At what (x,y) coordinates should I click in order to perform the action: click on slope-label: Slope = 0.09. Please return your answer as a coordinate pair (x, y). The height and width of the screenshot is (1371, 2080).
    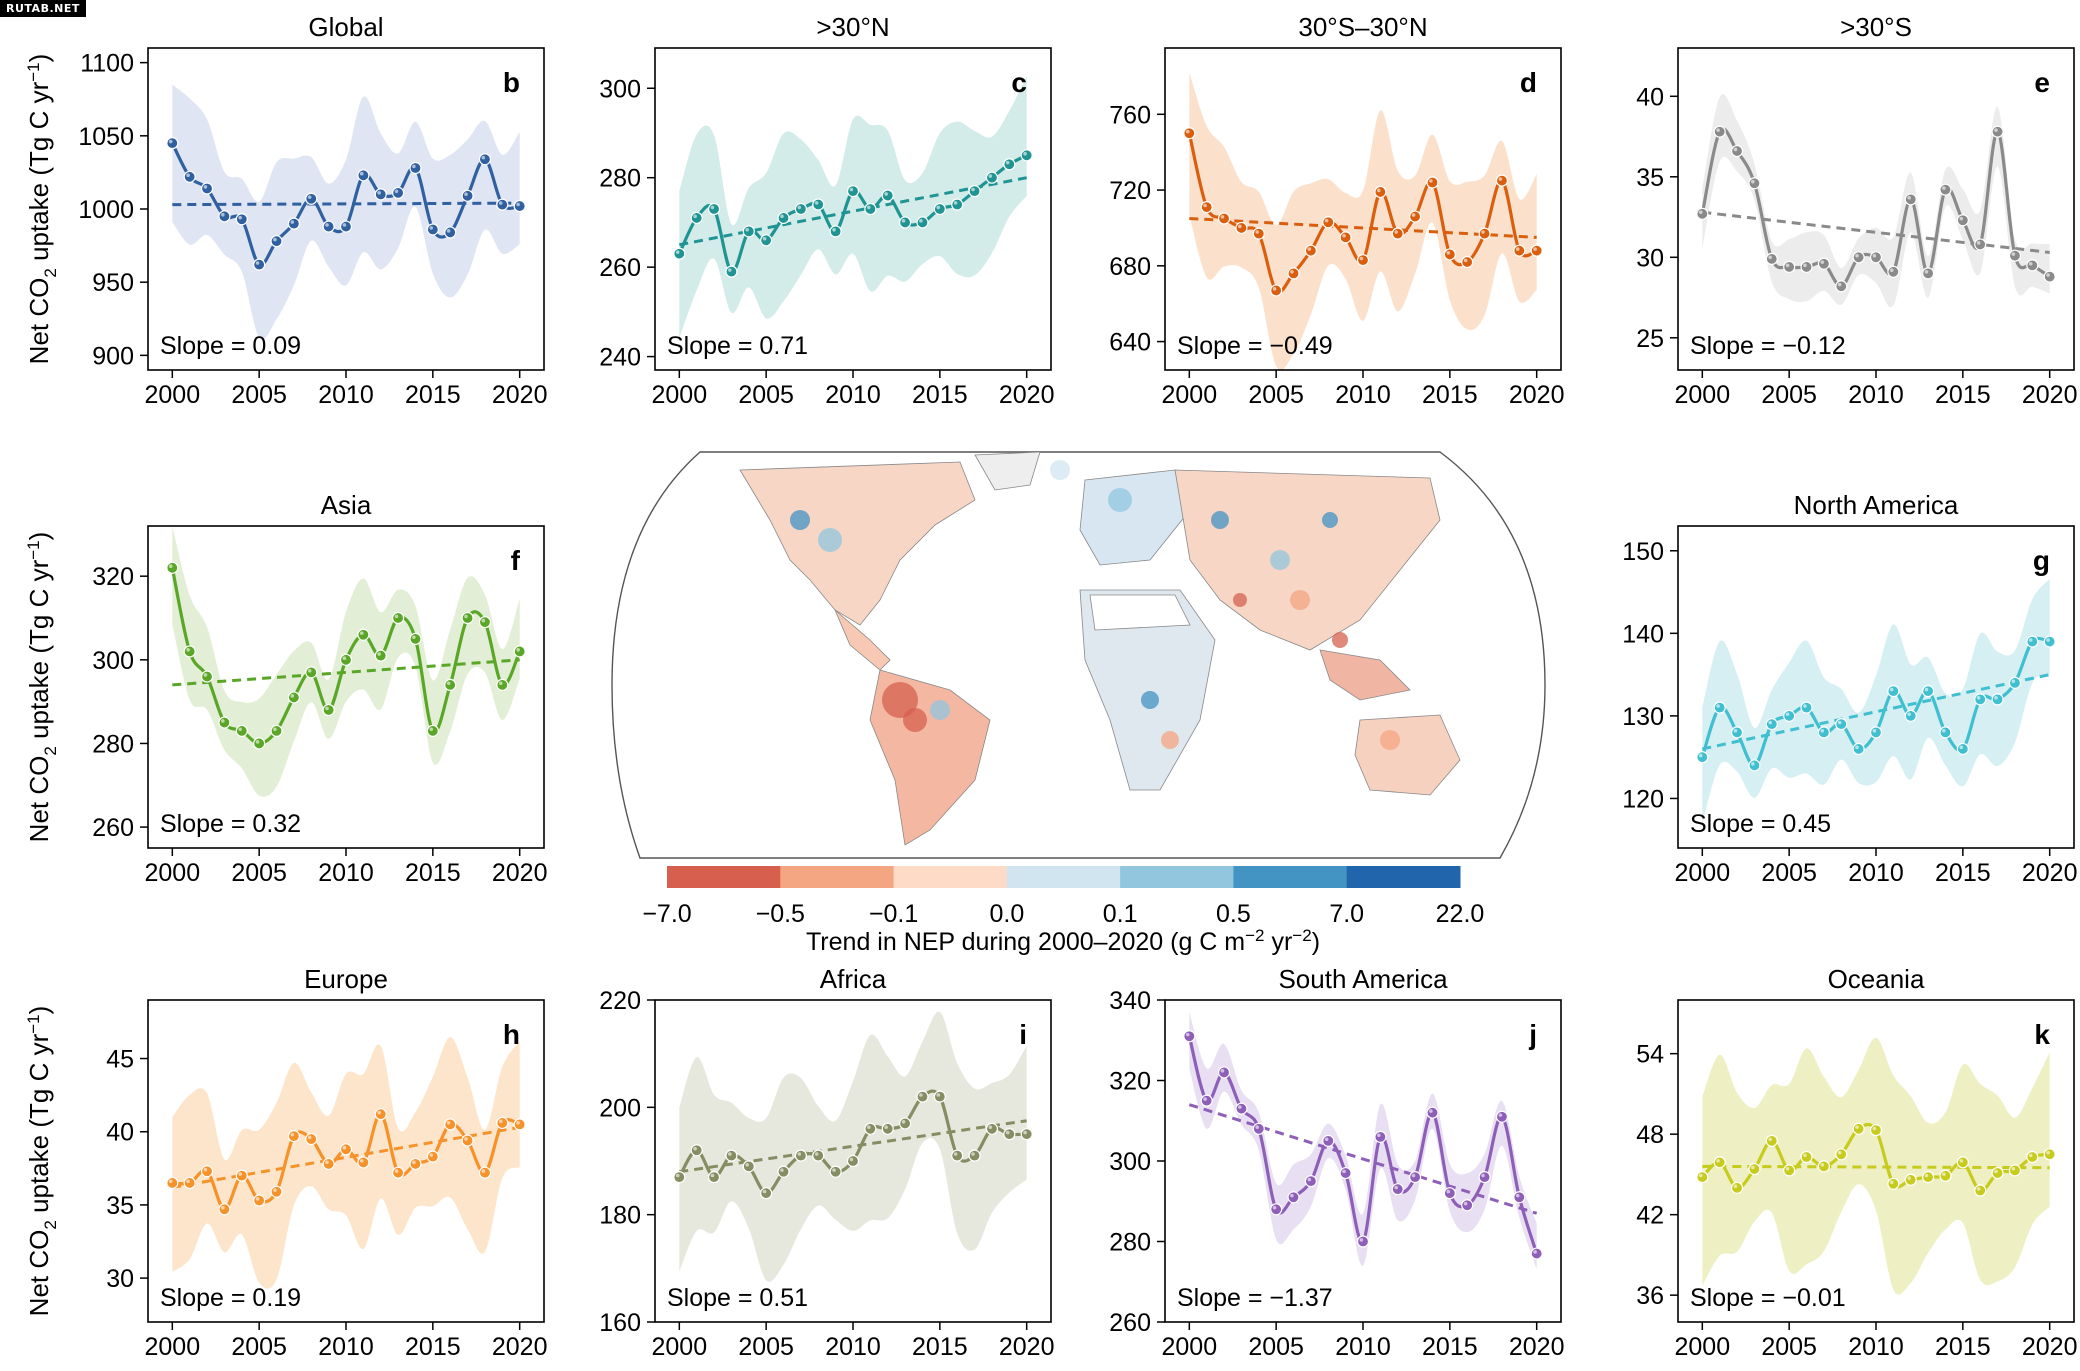
    Looking at the image, I should click on (230, 346).